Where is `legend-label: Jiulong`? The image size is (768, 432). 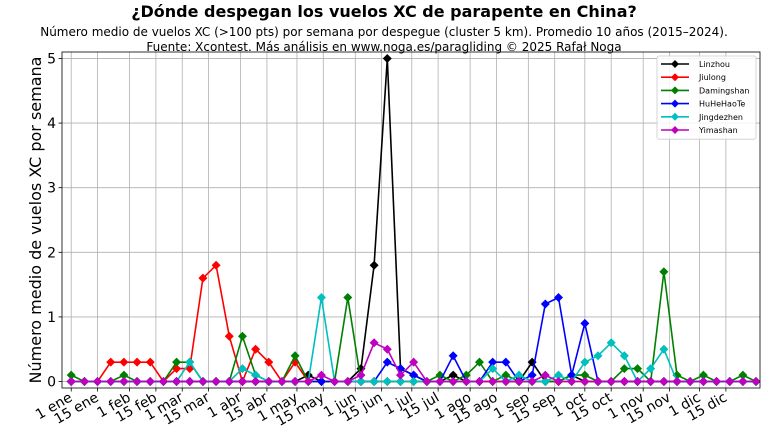
legend-label: Jiulong is located at coordinates (712, 77).